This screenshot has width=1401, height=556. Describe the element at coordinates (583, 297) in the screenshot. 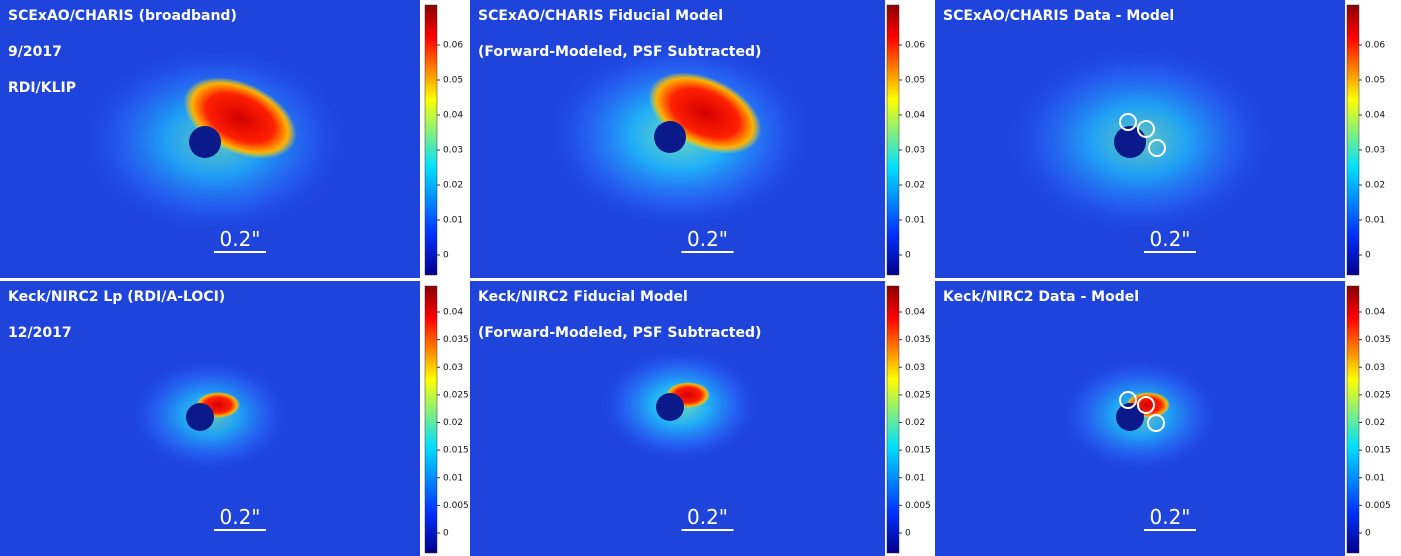

I see `panel-title: Keck/NIRC2 Fiducial Model` at that location.